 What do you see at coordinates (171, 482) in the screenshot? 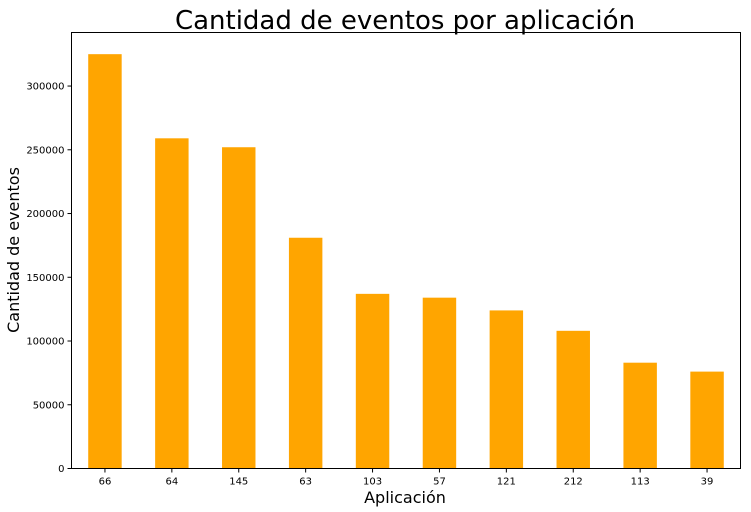
I see `x-tick-label: 64` at bounding box center [171, 482].